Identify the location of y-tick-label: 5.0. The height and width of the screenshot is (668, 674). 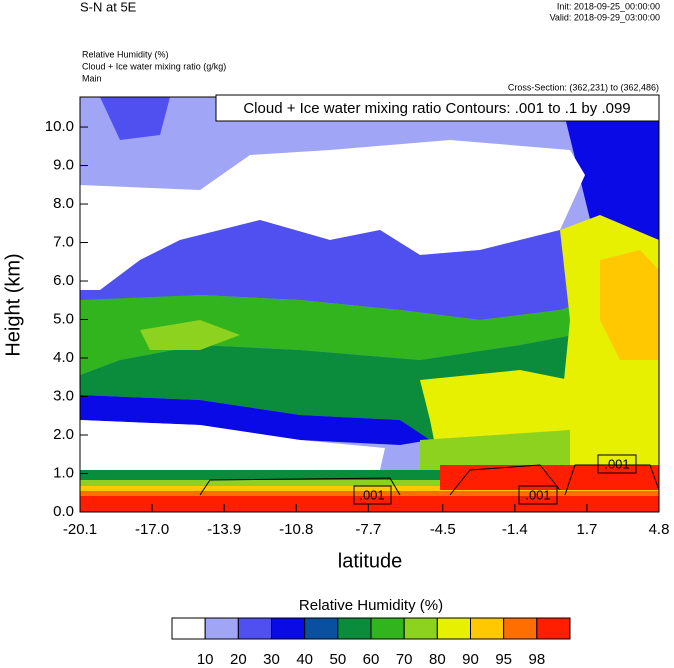
(63, 318).